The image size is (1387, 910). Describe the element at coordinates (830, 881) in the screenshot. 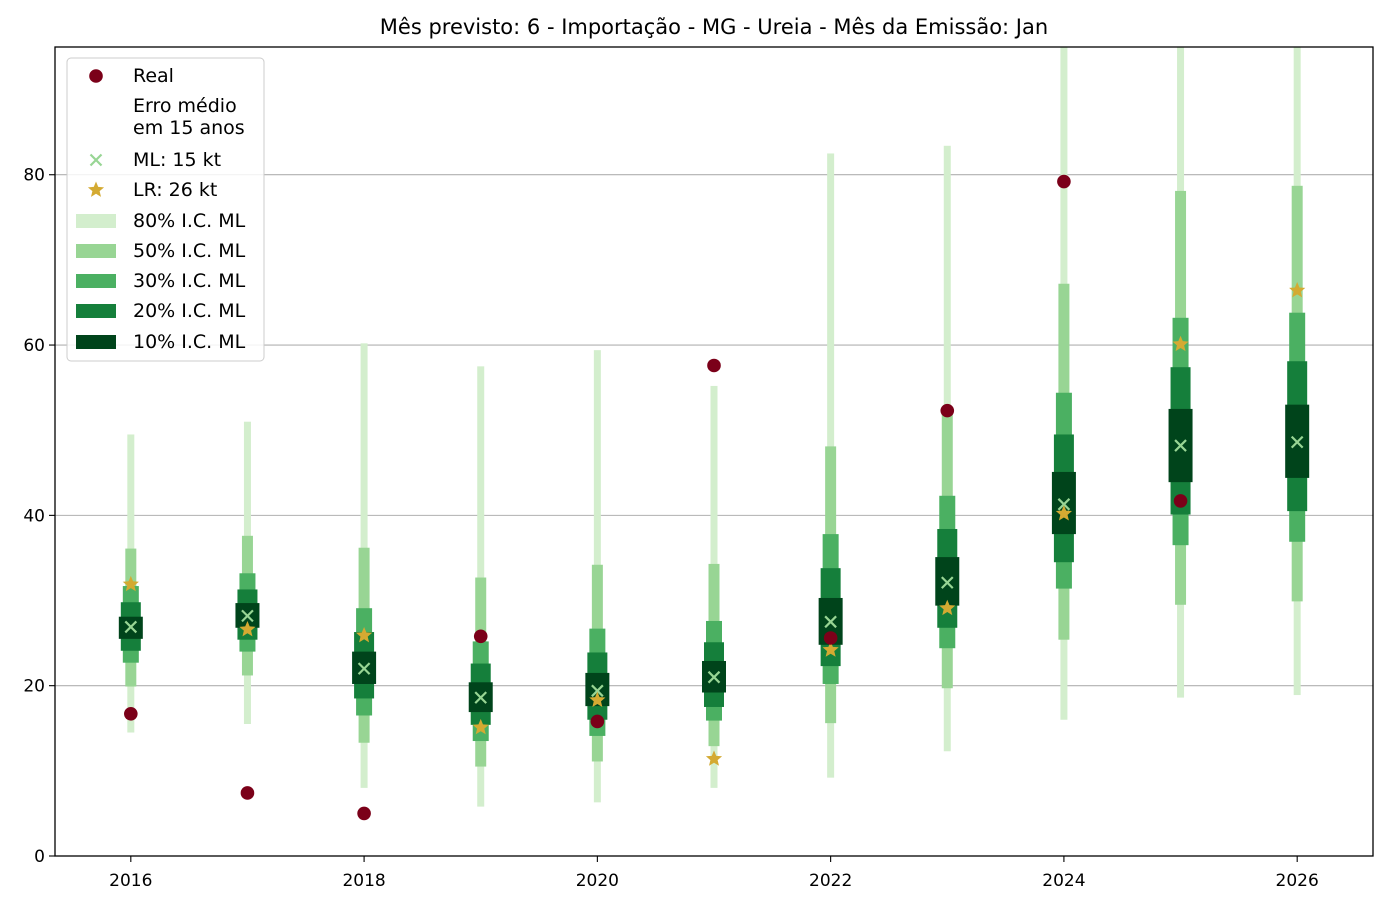

I see `x-tick-label-3: 2022` at that location.